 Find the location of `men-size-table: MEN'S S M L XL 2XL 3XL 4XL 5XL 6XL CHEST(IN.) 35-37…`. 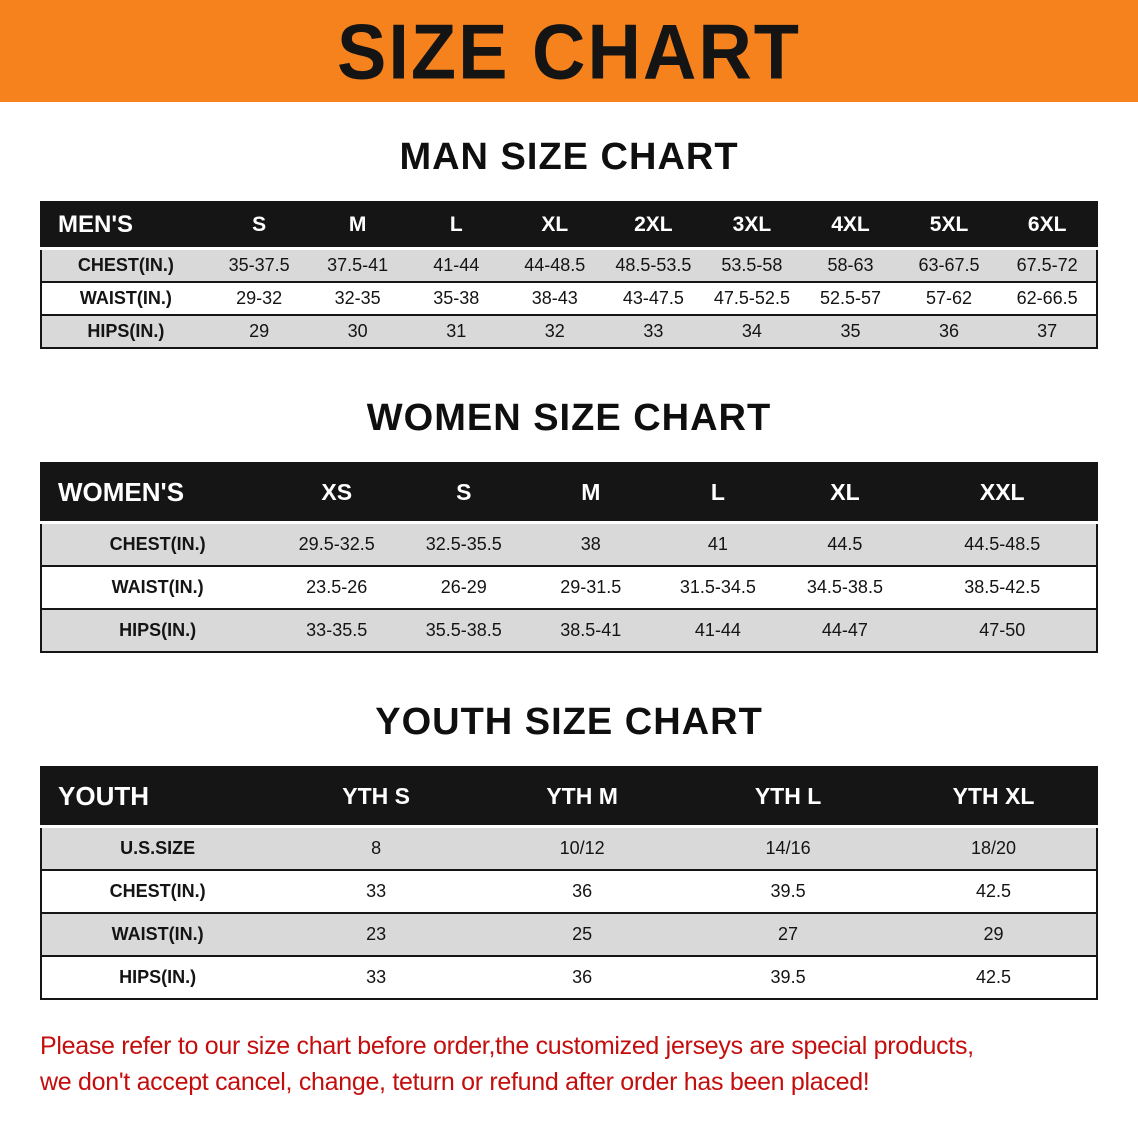

men-size-table: MEN'S S M L XL 2XL 3XL 4XL 5XL 6XL CHEST(IN.) 35-37… is located at coordinates (569, 275).